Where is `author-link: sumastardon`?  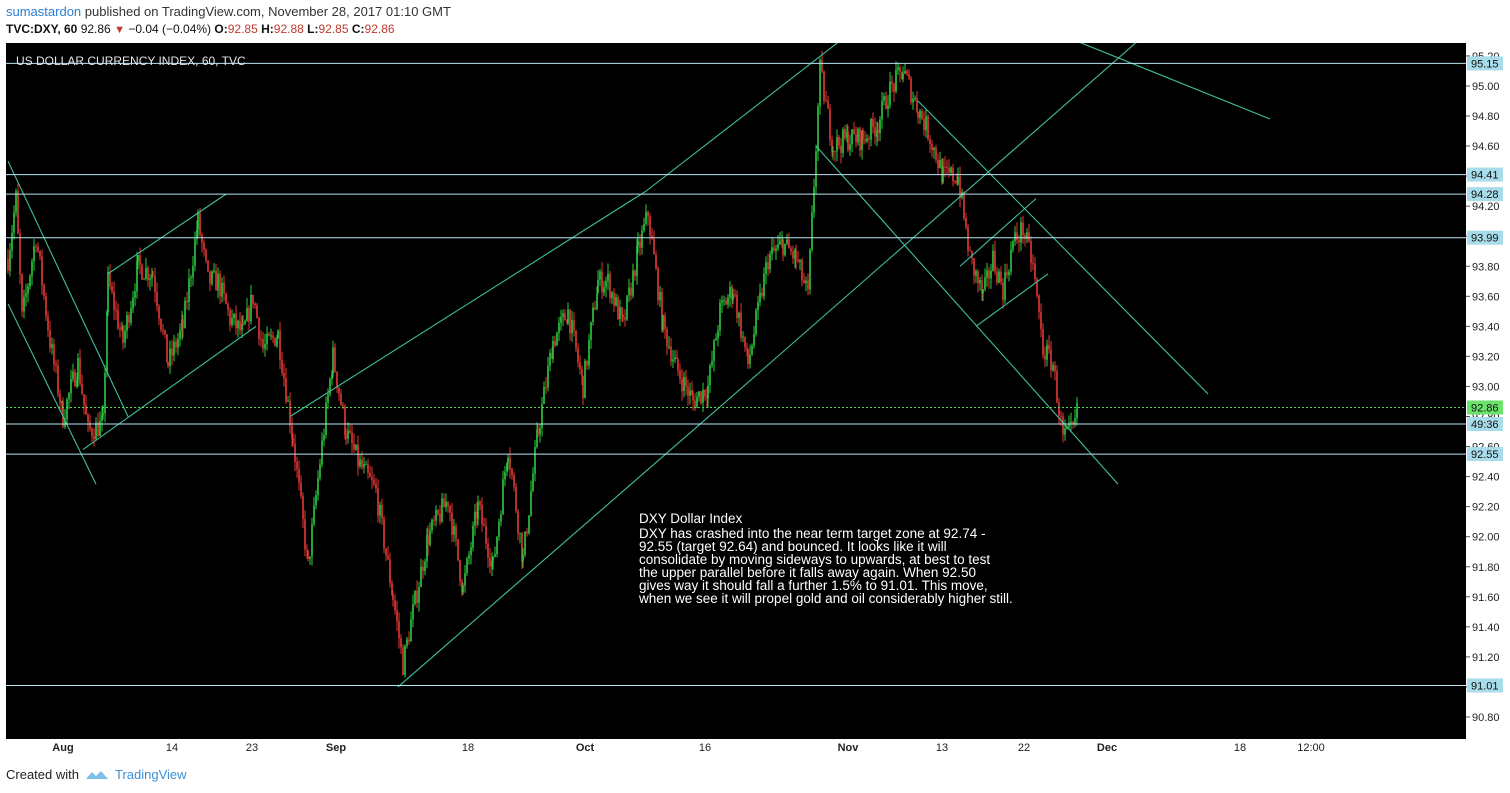 author-link: sumastardon is located at coordinates (44, 11).